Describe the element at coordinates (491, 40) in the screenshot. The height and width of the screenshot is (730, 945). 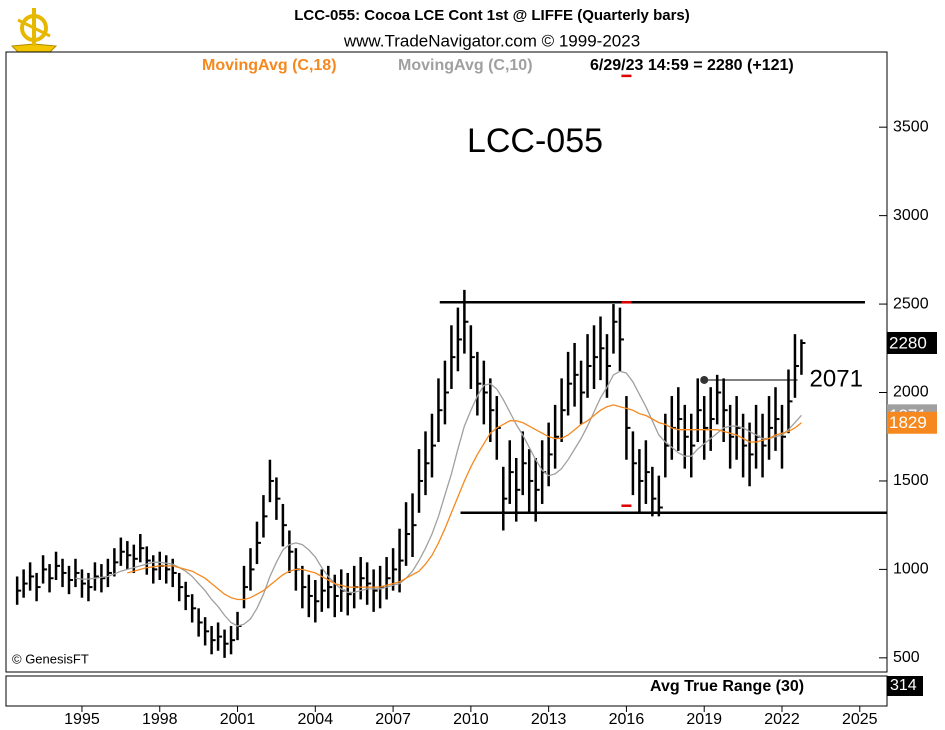
I see `chart-subtitle: www.TradeNavigator.com © 1999-2023` at that location.